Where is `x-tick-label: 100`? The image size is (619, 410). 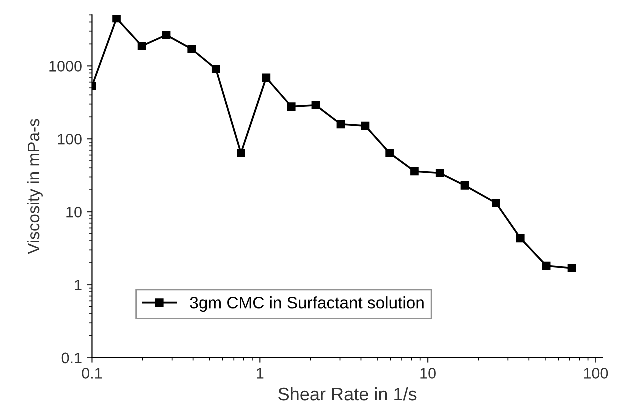
x-tick-label: 100 is located at coordinates (596, 373).